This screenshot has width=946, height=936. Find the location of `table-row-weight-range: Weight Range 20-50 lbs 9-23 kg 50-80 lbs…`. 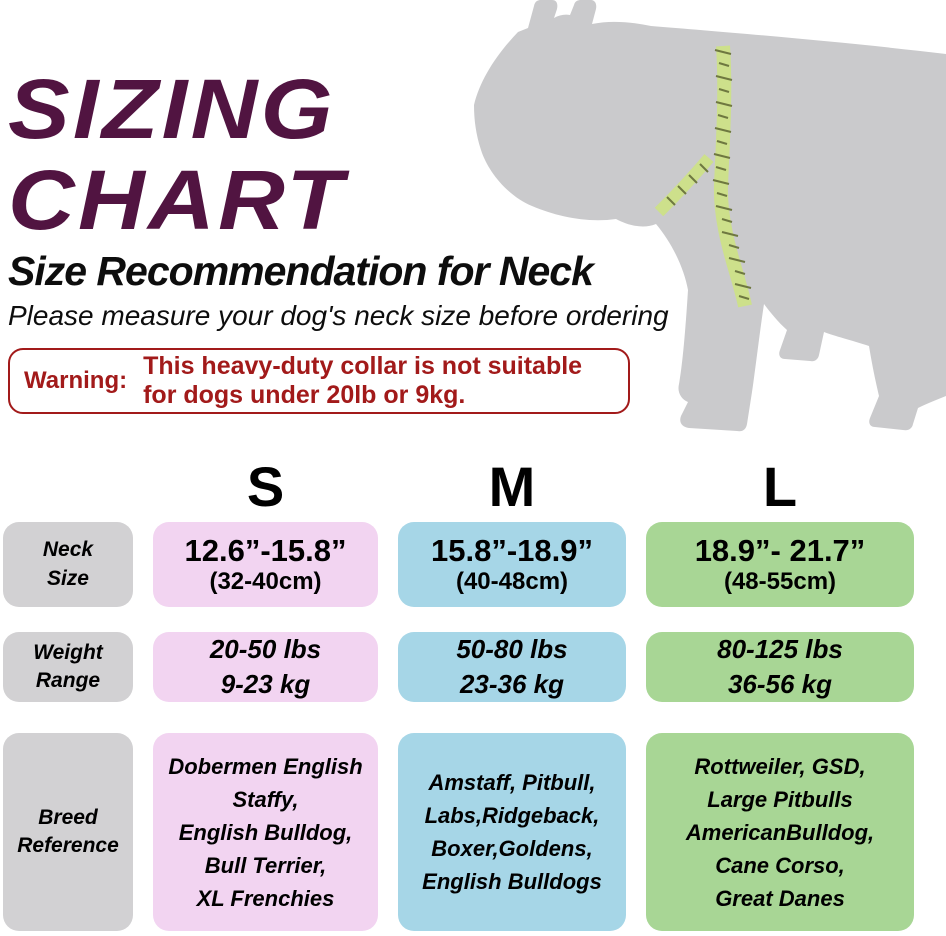

table-row-weight-range: Weight Range 20-50 lbs 9-23 kg 50-80 lbs… is located at coordinates (458, 667).